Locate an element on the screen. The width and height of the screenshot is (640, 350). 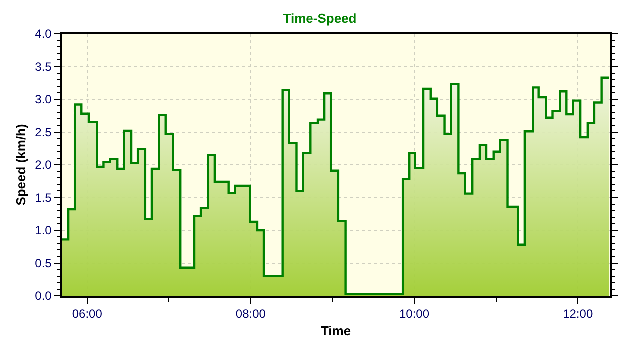
y-tick-label: 3.5 is located at coordinates (43, 67).